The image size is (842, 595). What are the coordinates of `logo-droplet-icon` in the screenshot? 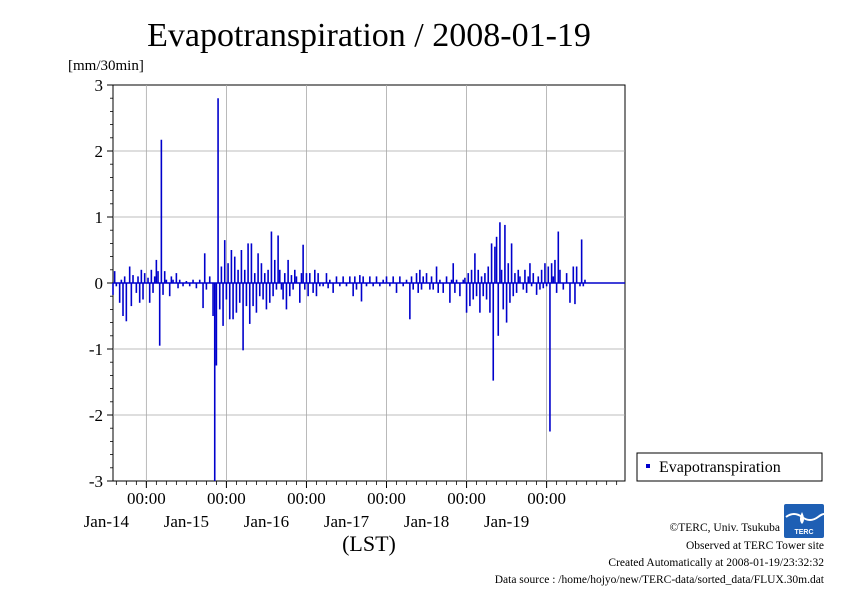 It's located at (802, 518).